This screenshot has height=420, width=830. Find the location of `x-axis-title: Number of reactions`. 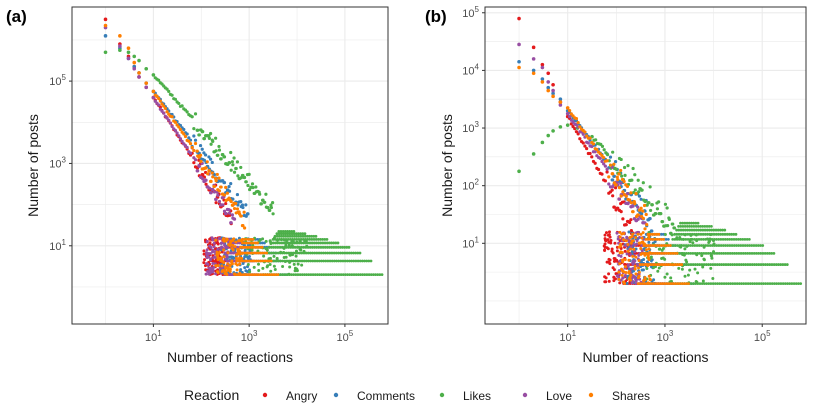

x-axis-title: Number of reactions is located at coordinates (645, 357).